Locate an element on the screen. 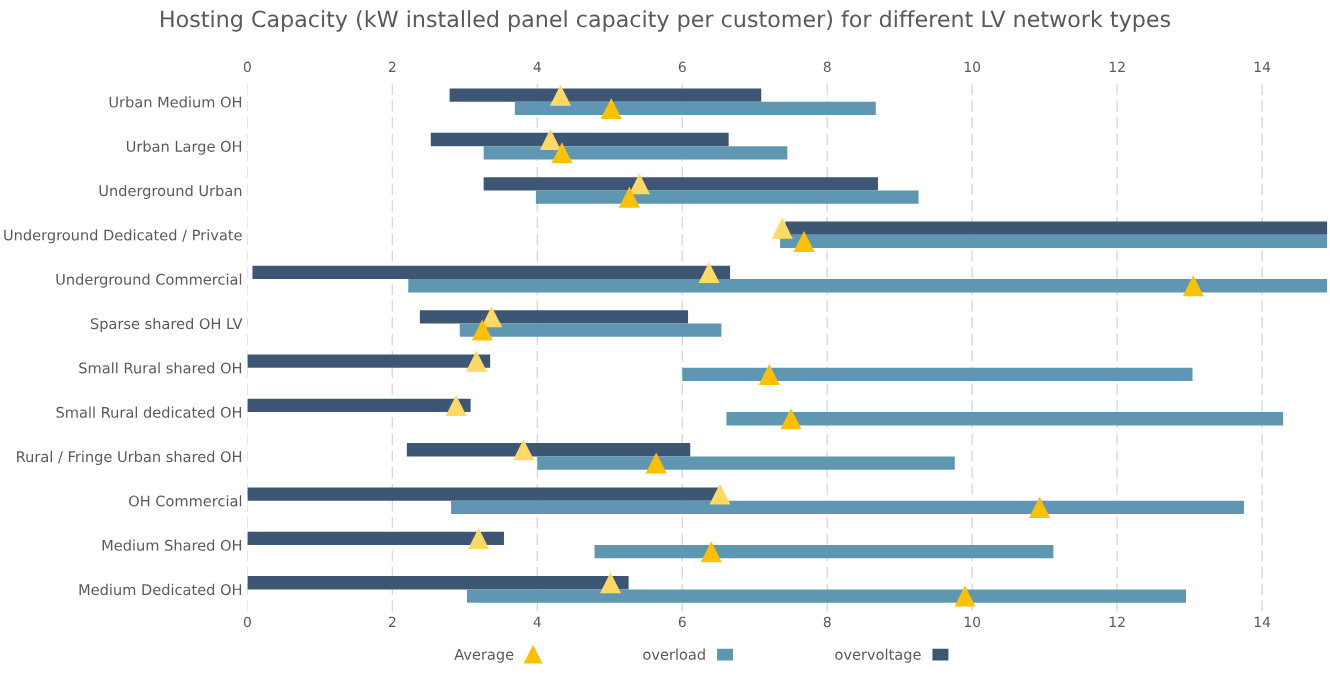 This screenshot has width=1330, height=675. x-tick-label: 4 is located at coordinates (537, 621).